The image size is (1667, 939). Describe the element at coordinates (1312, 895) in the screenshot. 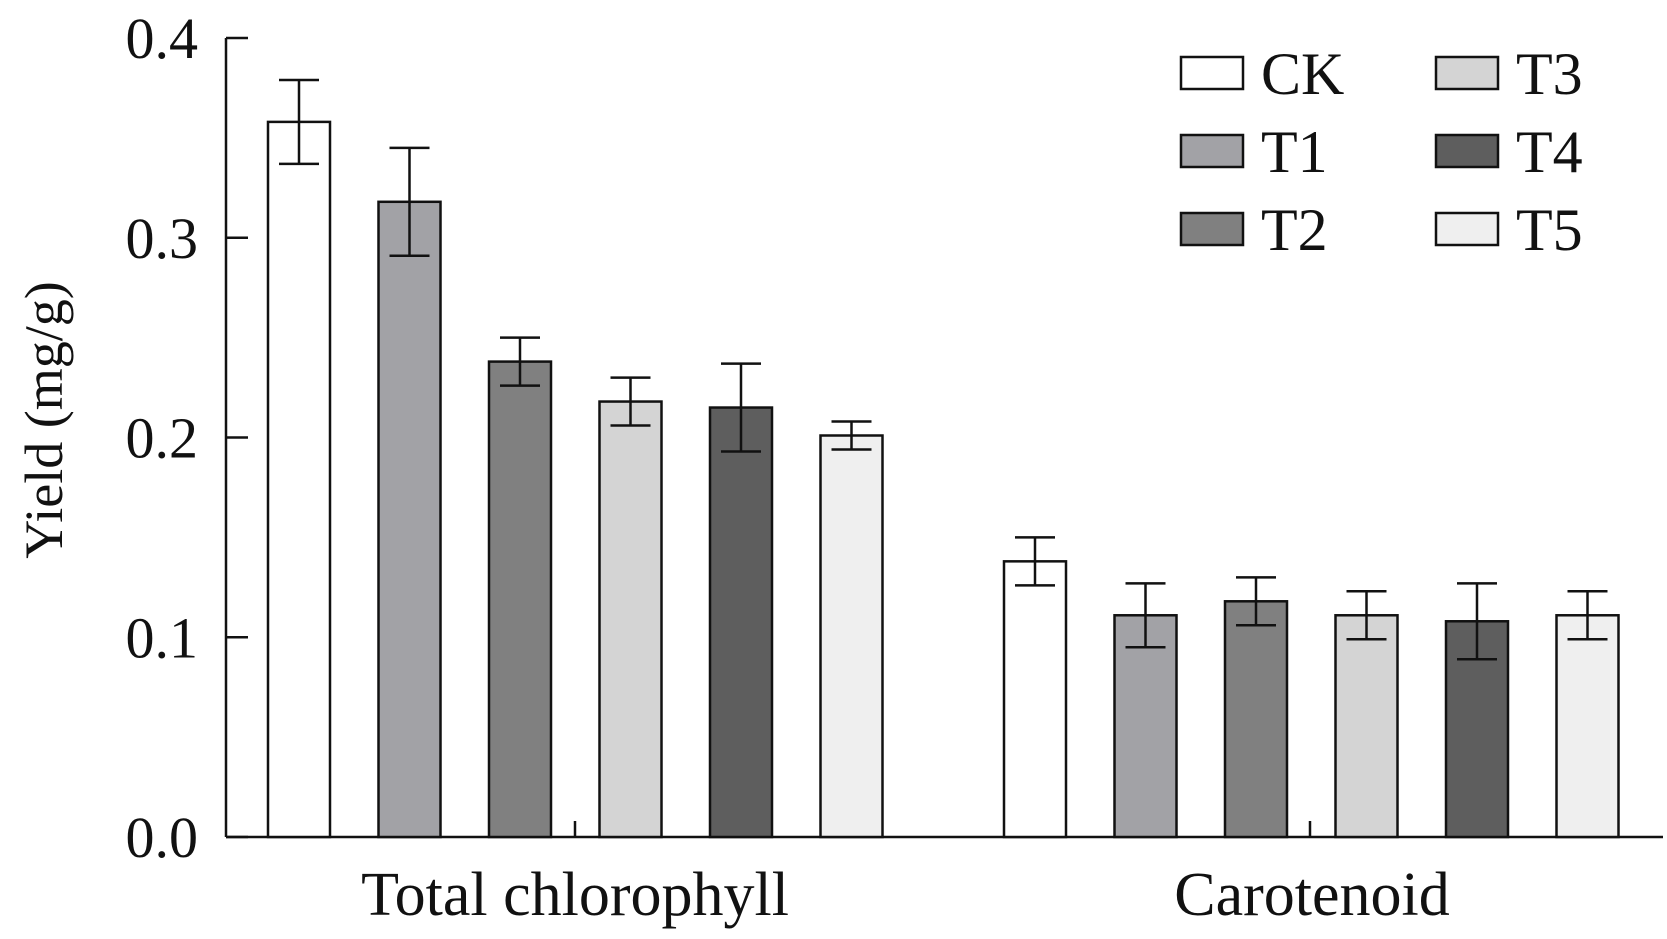

I see `x-category-label: Carotenoid` at that location.